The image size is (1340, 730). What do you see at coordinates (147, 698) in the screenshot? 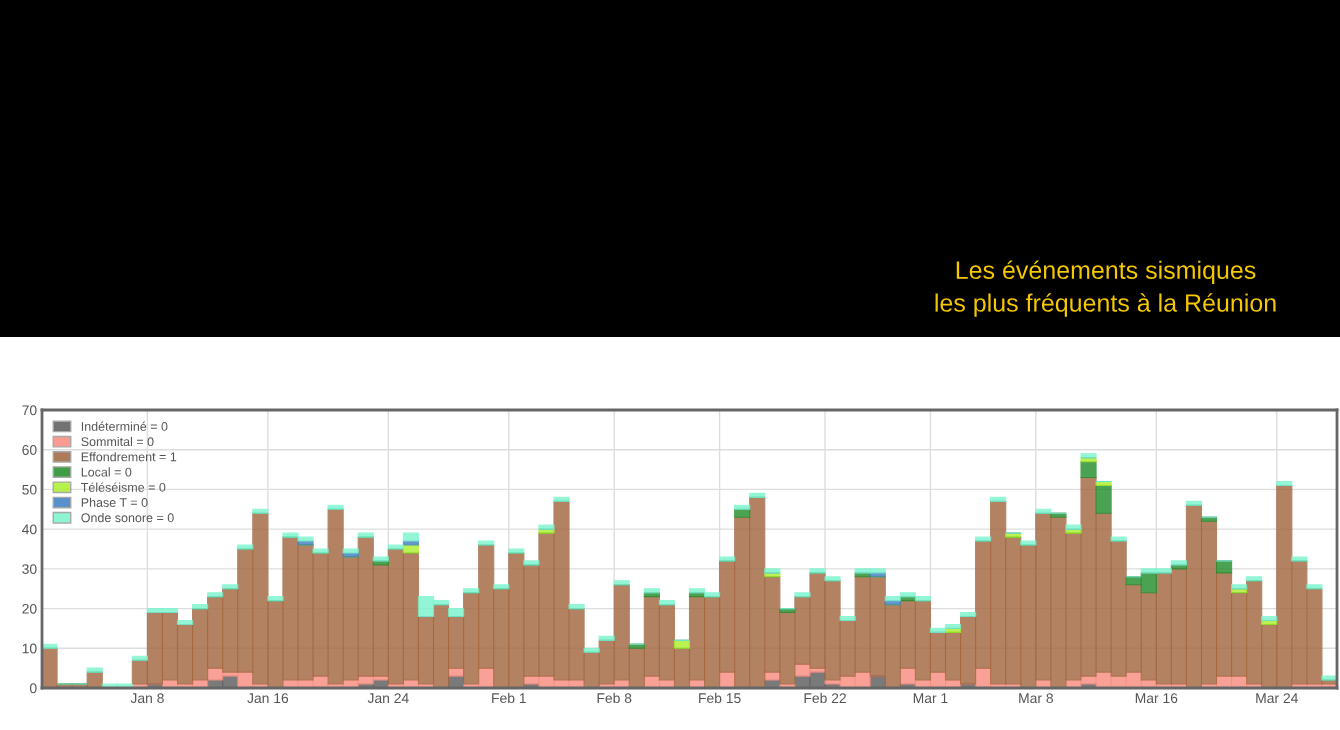
I see `x-tick-label: Jan 8` at bounding box center [147, 698].